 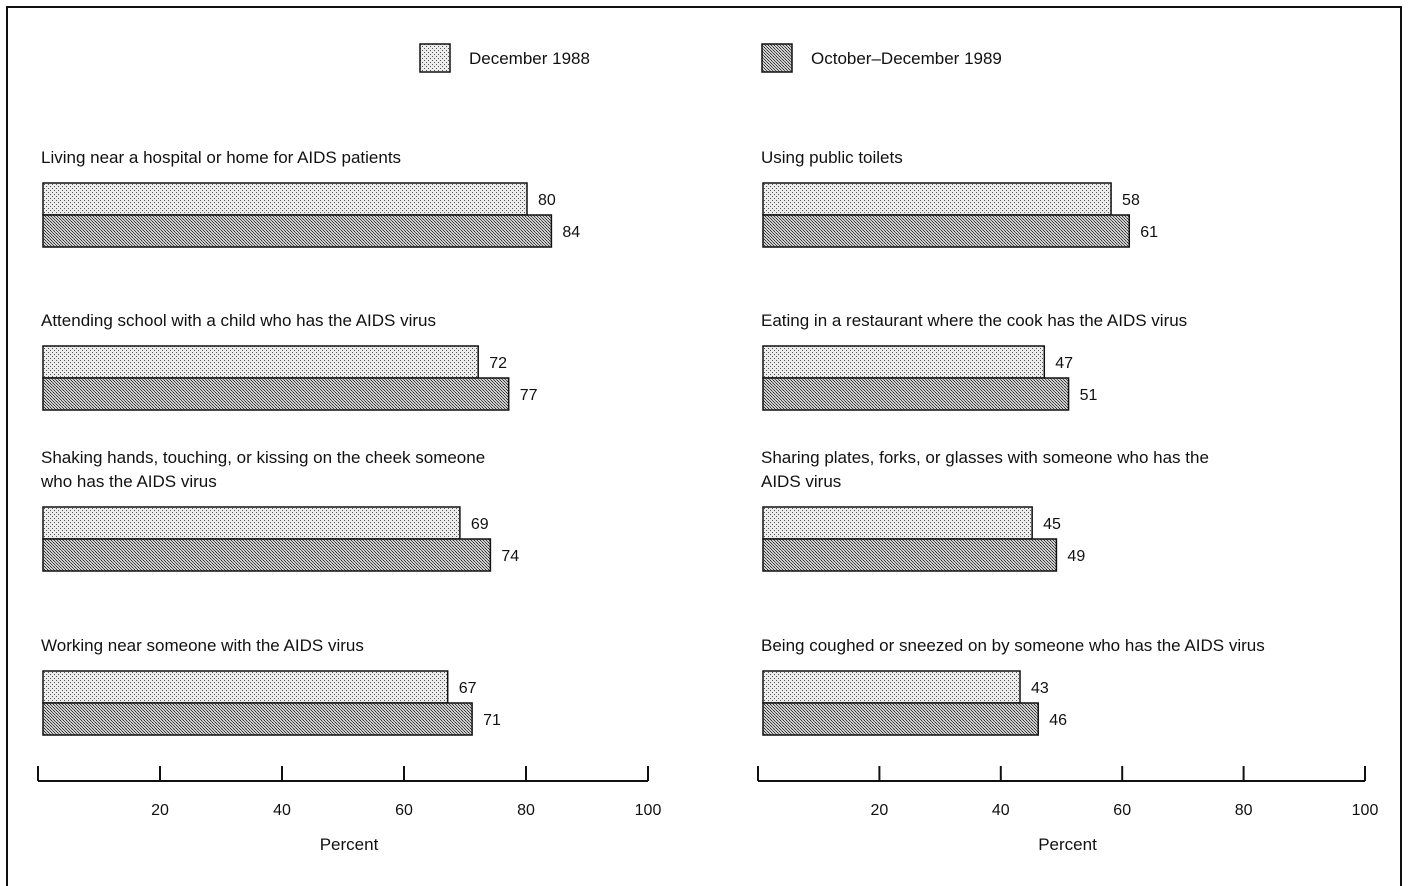 What do you see at coordinates (1149, 232) in the screenshot?
I see `data-label: 61` at bounding box center [1149, 232].